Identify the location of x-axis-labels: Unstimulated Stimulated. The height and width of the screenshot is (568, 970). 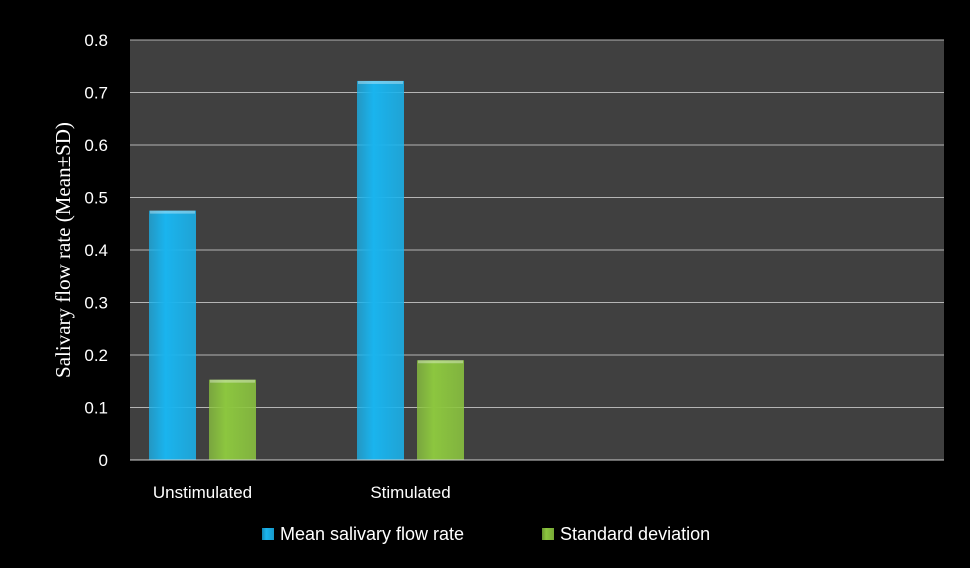
(302, 492).